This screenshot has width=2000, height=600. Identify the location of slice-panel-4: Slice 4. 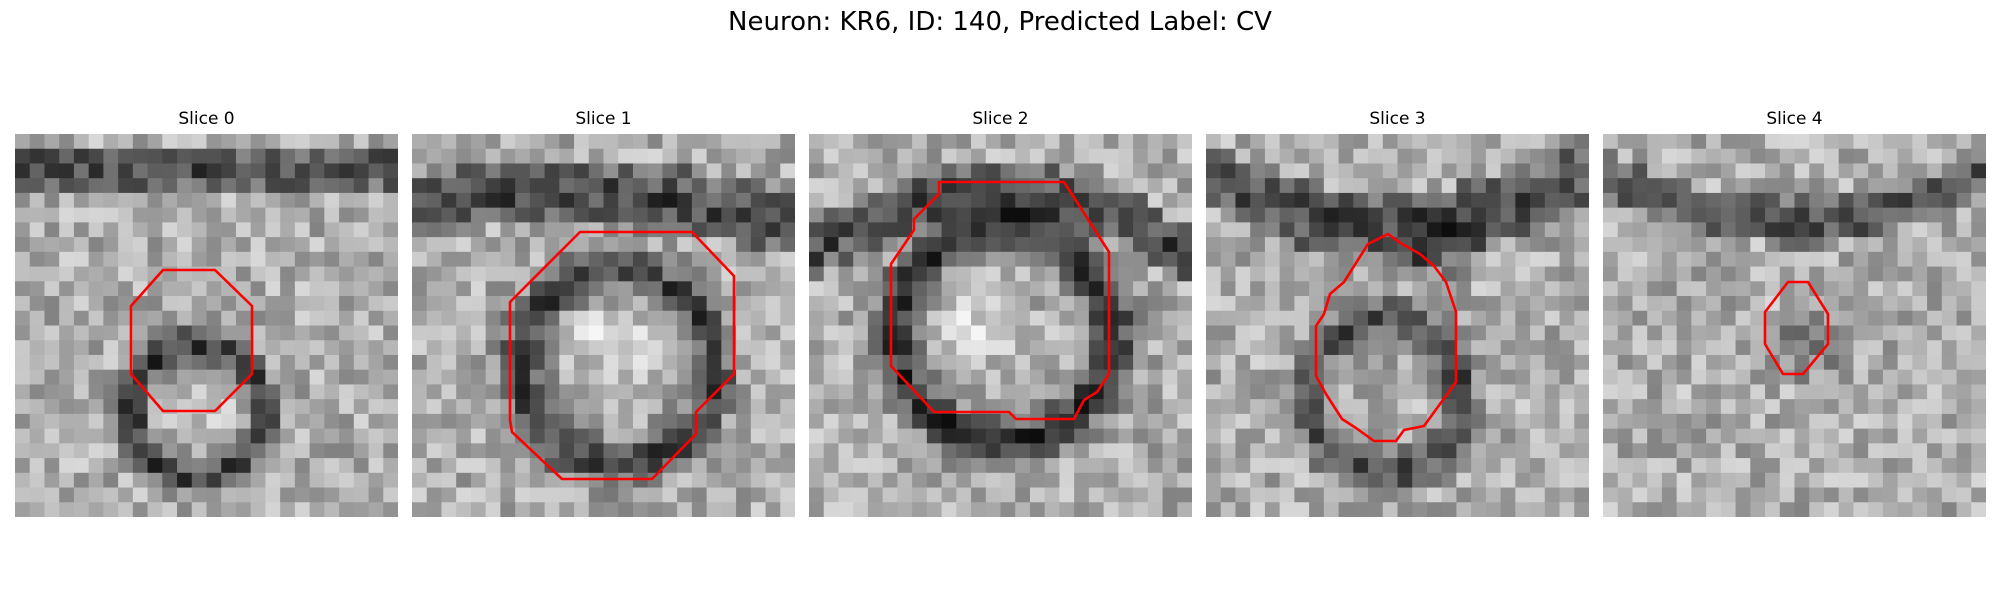
(1794, 313).